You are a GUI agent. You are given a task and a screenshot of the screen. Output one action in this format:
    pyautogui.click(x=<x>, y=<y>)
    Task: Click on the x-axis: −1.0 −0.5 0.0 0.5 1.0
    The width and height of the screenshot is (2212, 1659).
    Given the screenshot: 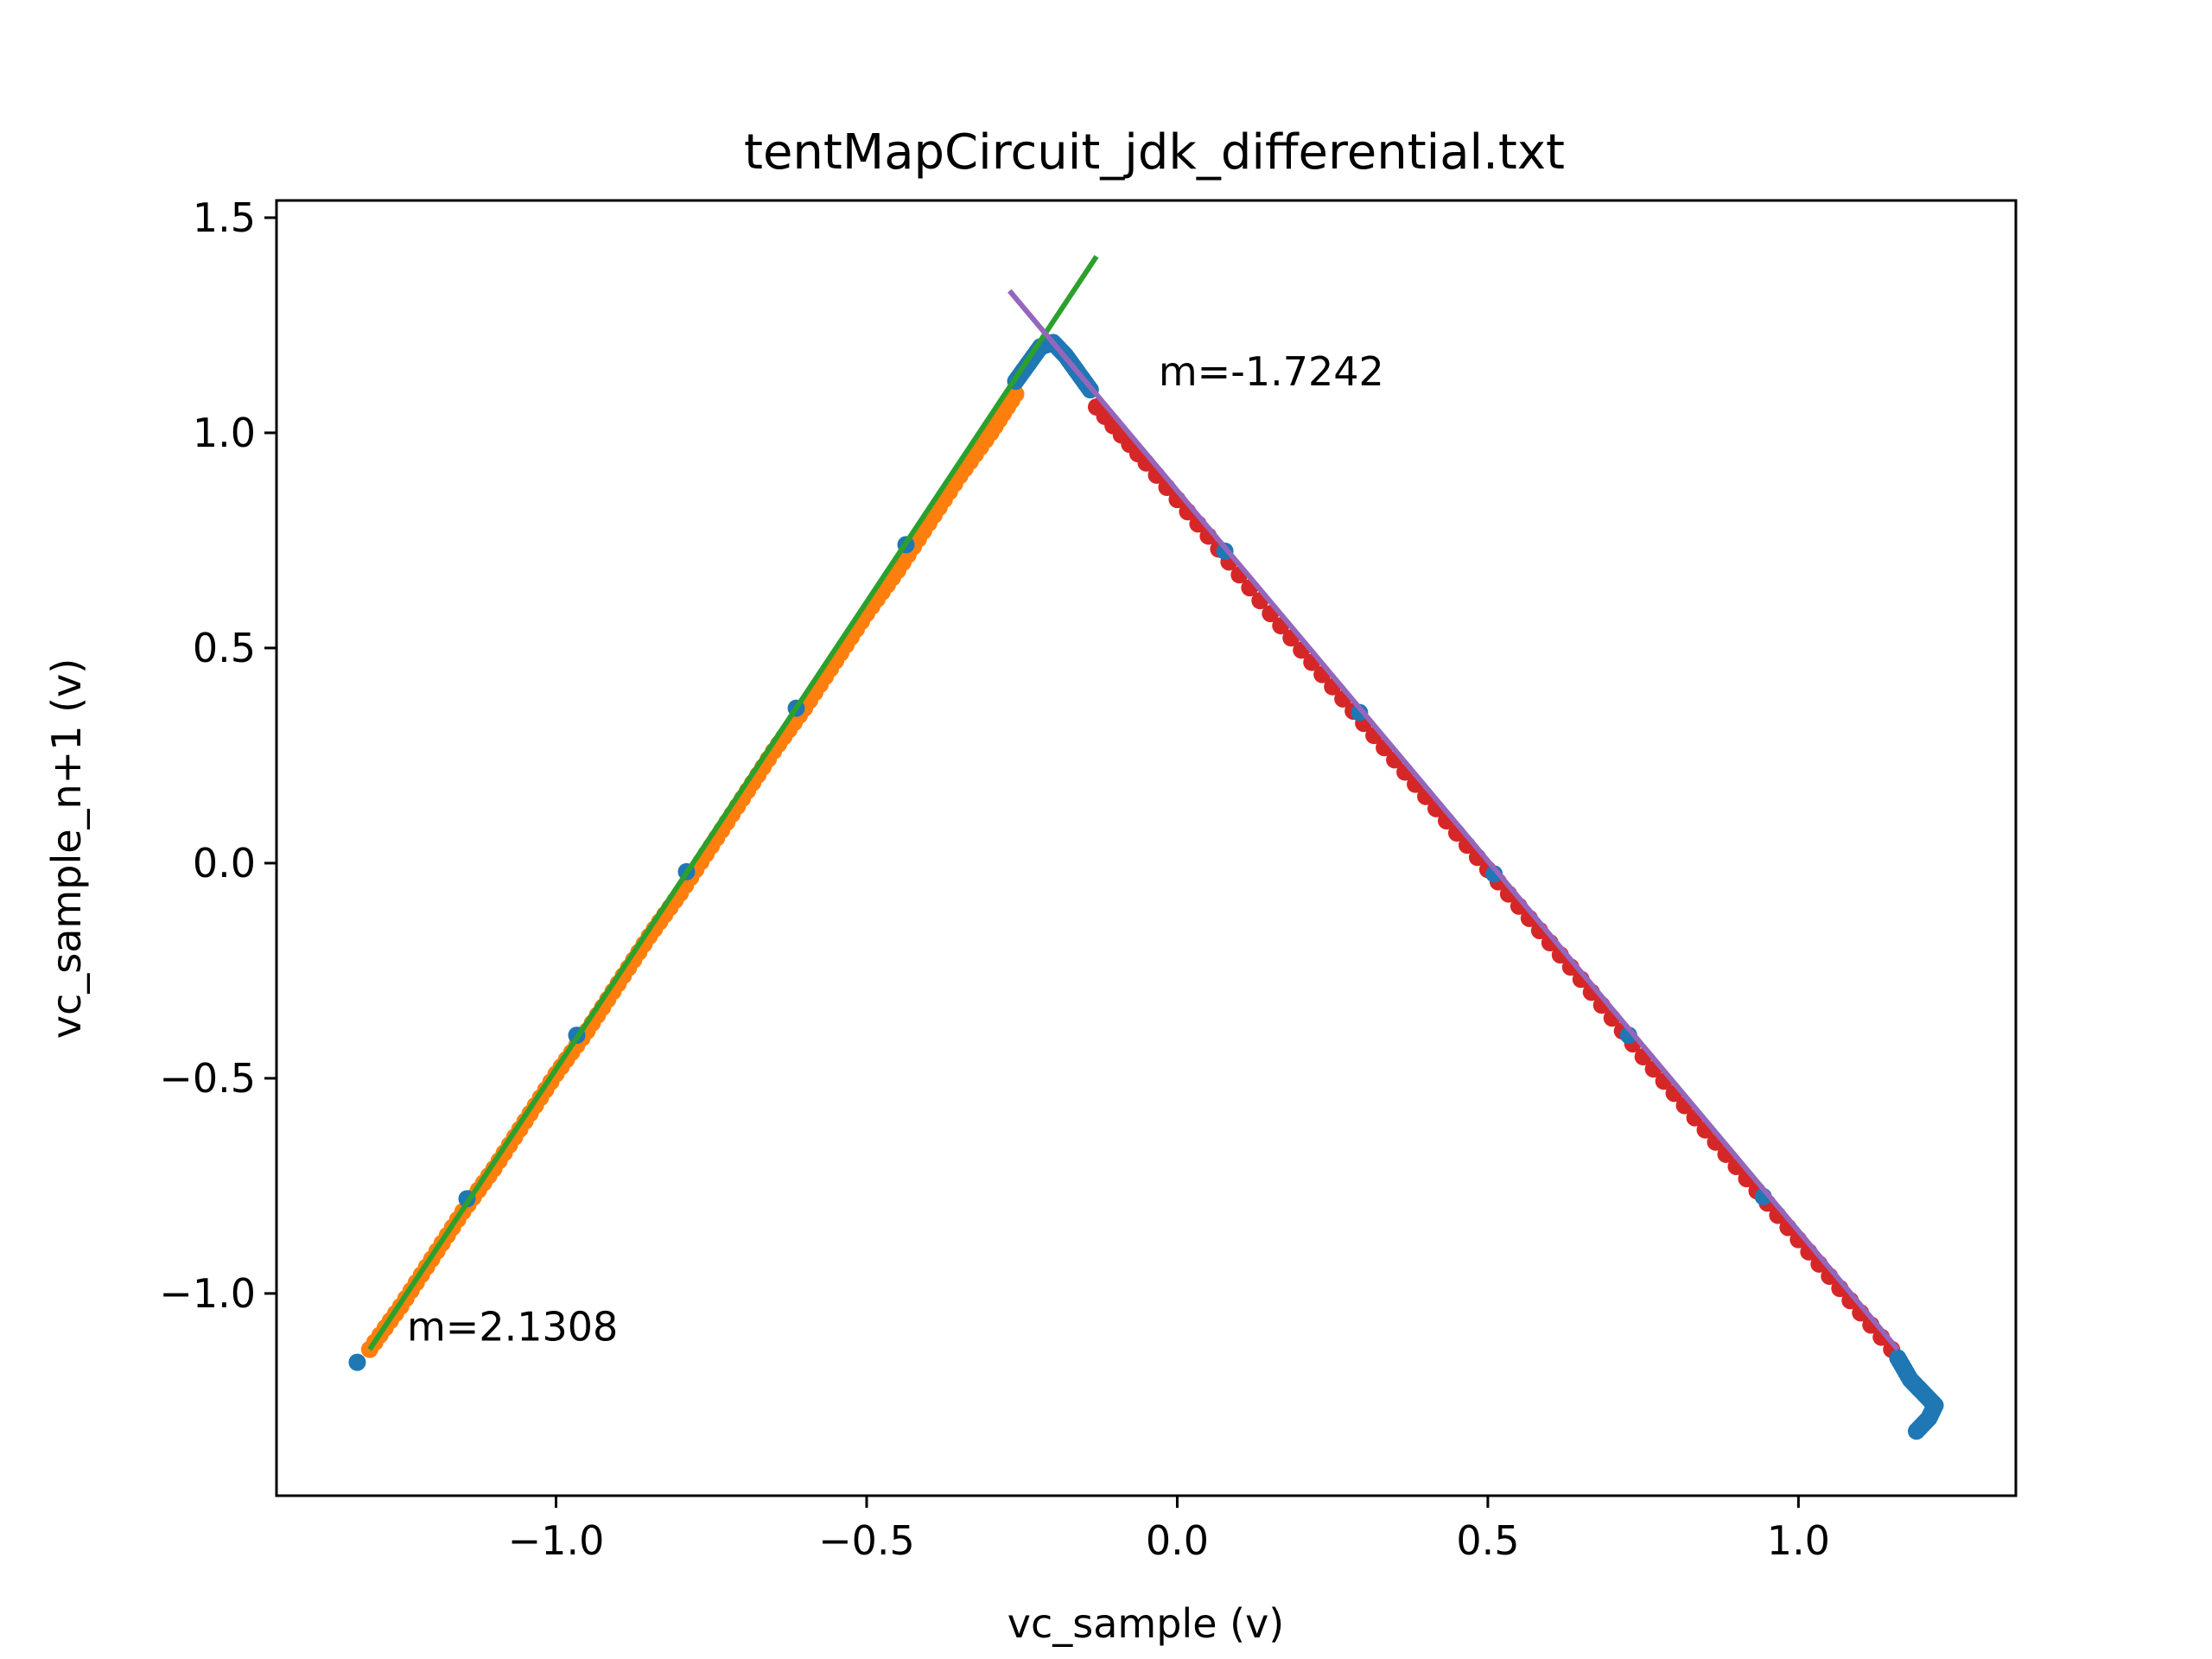 What is the action you would take?
    pyautogui.click(x=1169, y=1530)
    